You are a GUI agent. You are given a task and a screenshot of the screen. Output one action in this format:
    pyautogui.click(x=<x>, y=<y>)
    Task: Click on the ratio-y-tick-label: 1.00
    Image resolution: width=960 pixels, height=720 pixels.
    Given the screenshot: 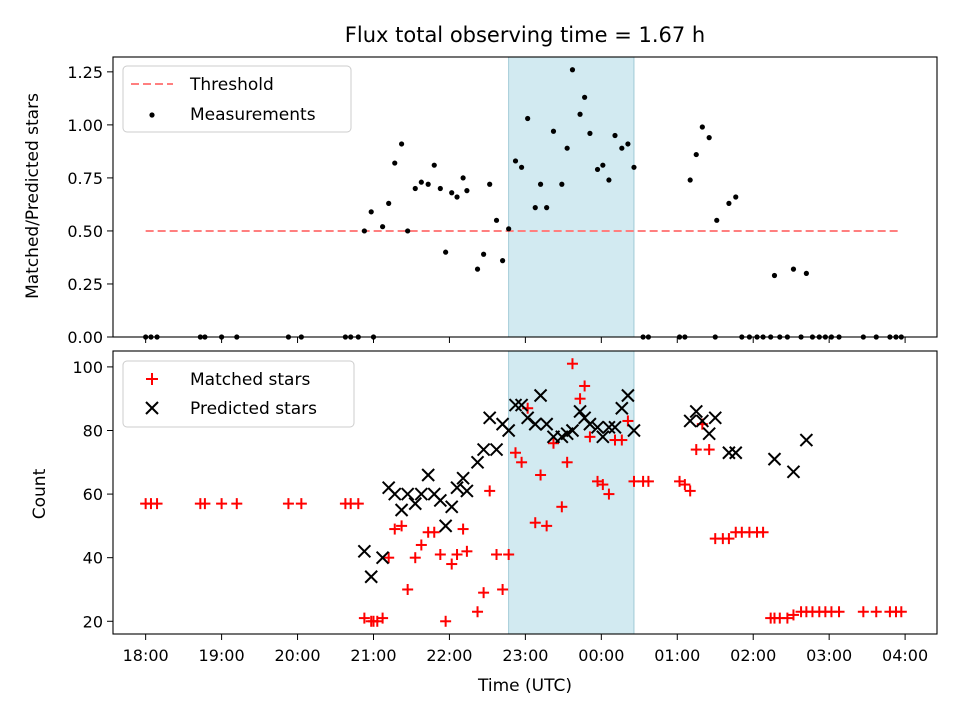 What is the action you would take?
    pyautogui.click(x=85, y=125)
    